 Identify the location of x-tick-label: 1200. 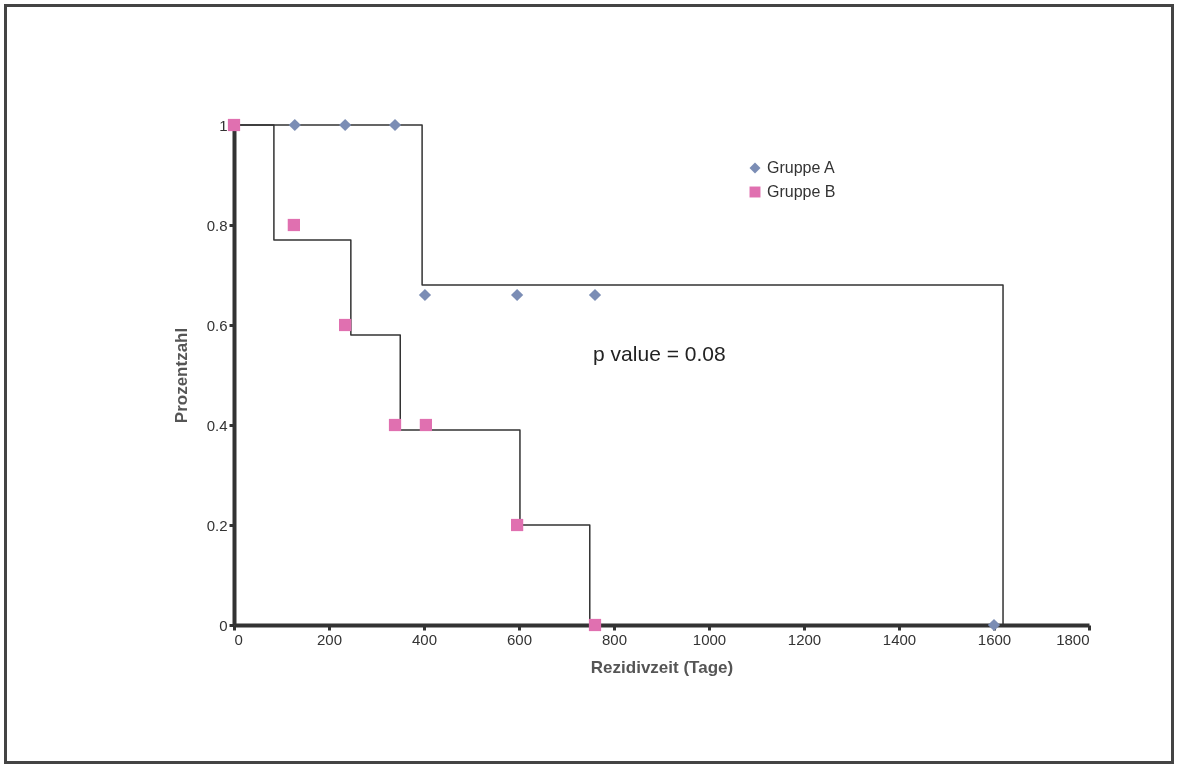
(804, 639).